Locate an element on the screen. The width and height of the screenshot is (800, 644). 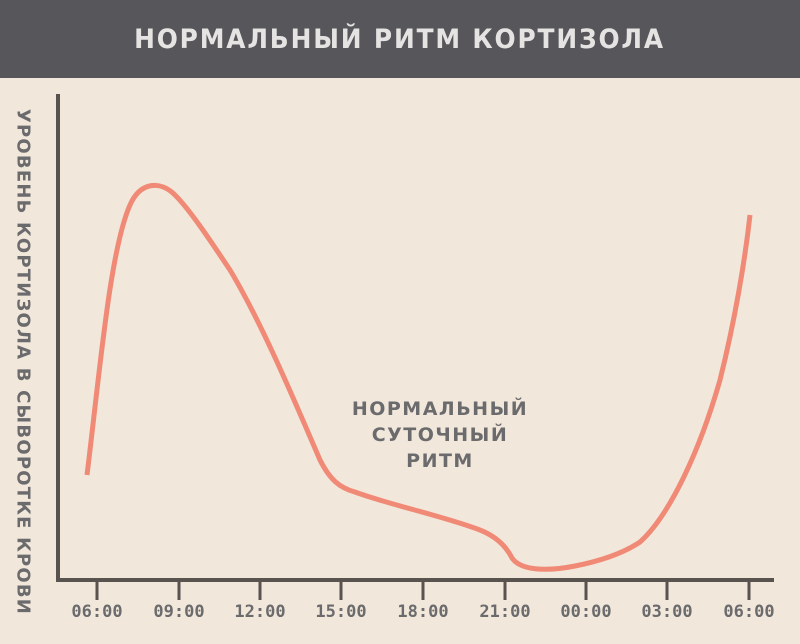
x-tick-label: 09:00 is located at coordinates (179, 612).